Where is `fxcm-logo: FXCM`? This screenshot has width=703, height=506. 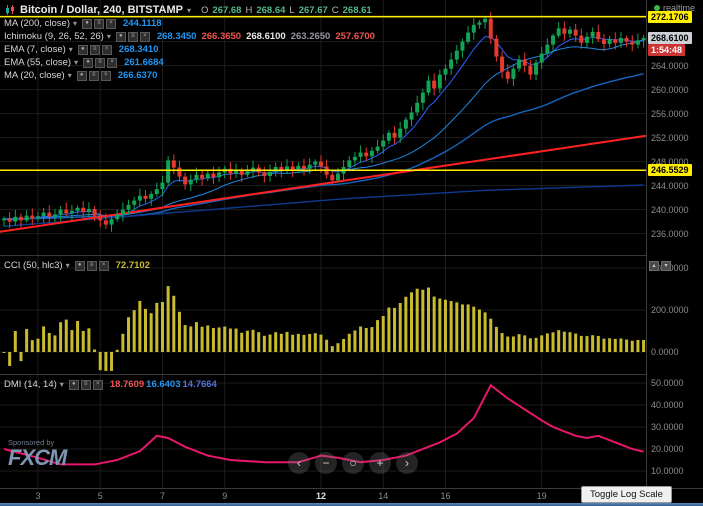 fxcm-logo: FXCM is located at coordinates (37, 457).